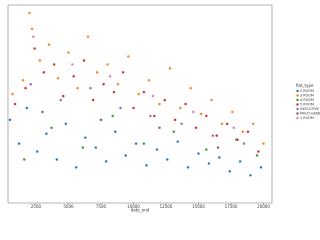  Describe the element at coordinates (231, 206) in the screenshot. I see `x-tick-label: 17500` at that location.